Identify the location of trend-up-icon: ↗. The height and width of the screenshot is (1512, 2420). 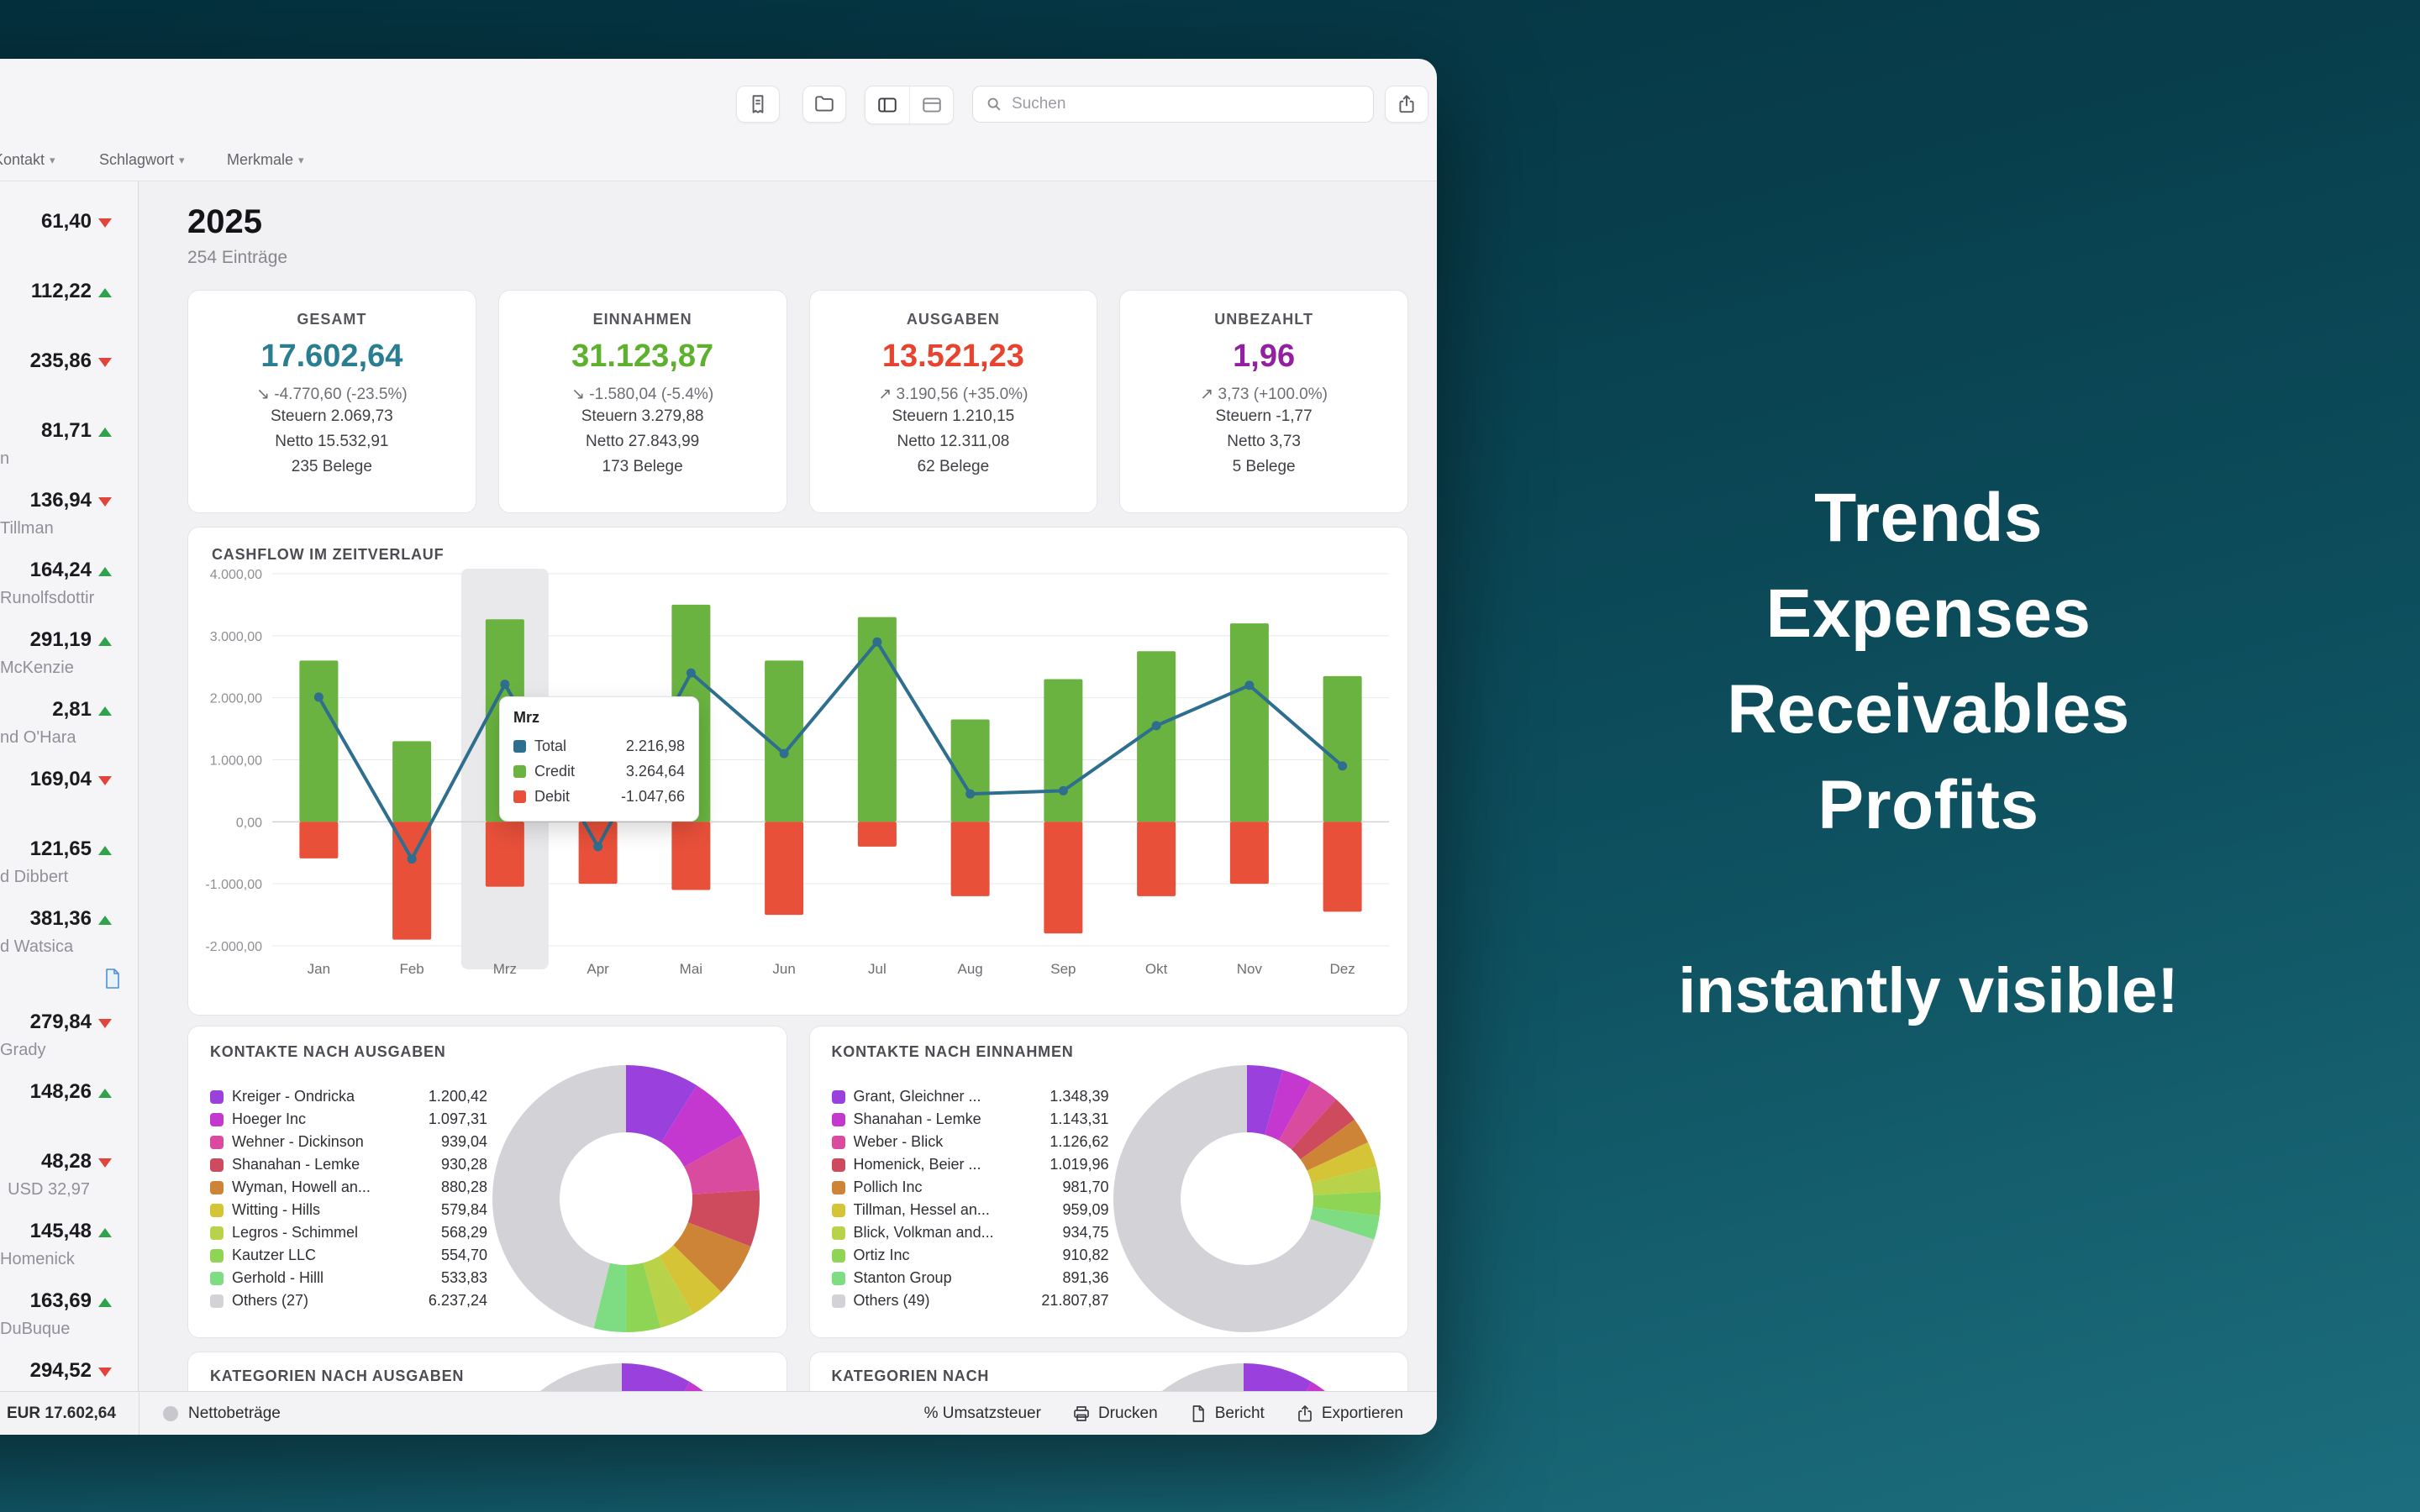
(887, 394).